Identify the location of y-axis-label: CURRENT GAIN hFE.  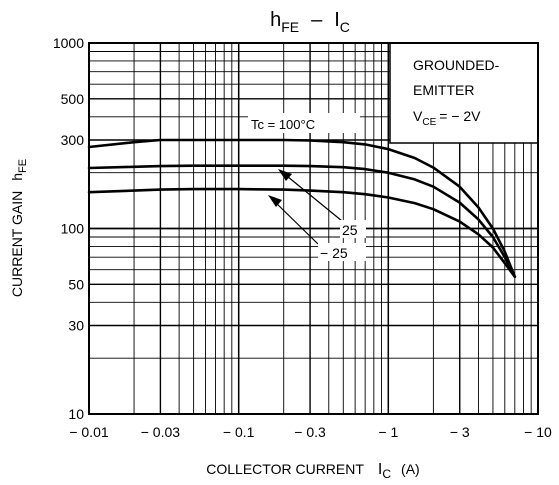
(19, 228).